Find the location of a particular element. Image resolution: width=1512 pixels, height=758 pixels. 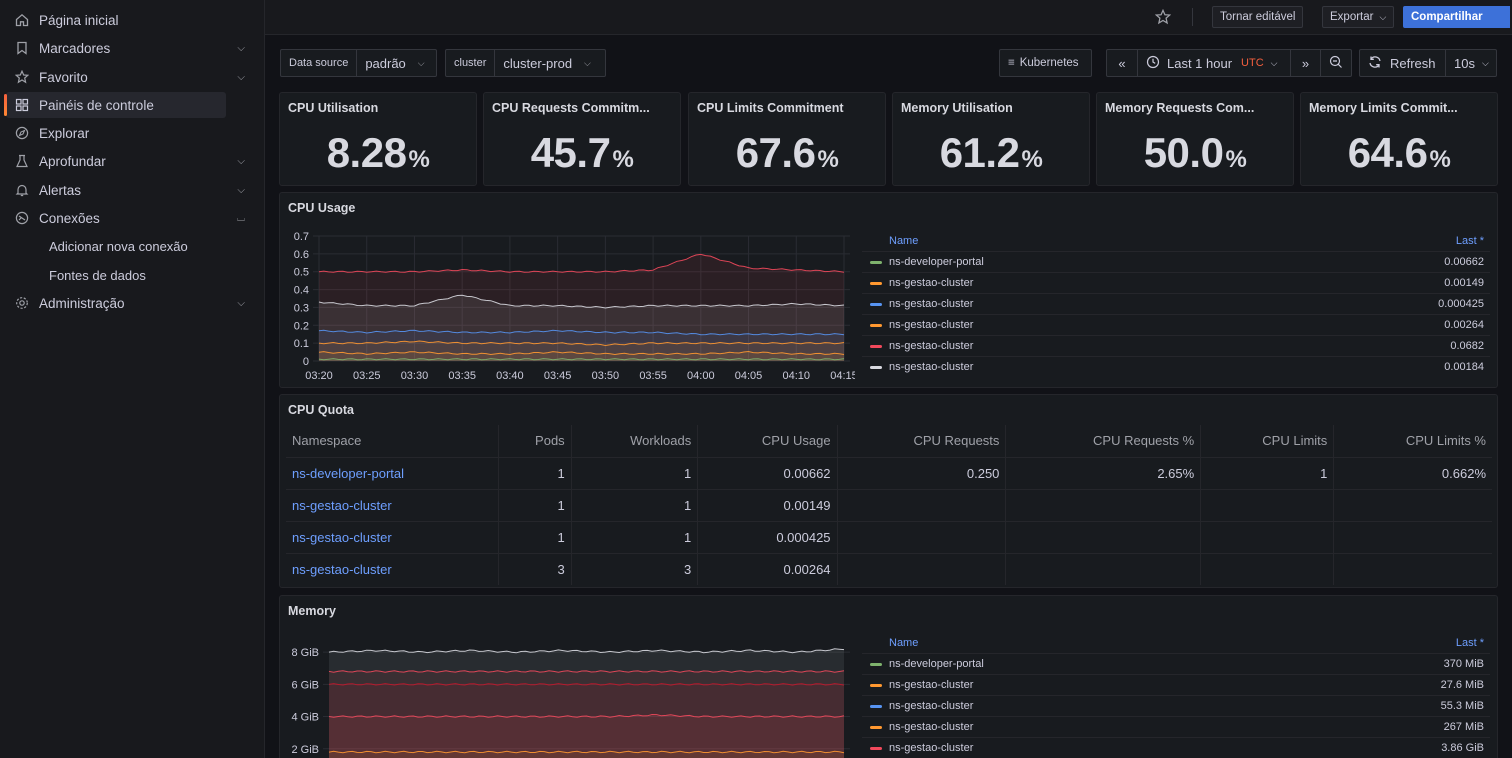

datasource-variable: Data source padrão ⌵ is located at coordinates (358, 63).